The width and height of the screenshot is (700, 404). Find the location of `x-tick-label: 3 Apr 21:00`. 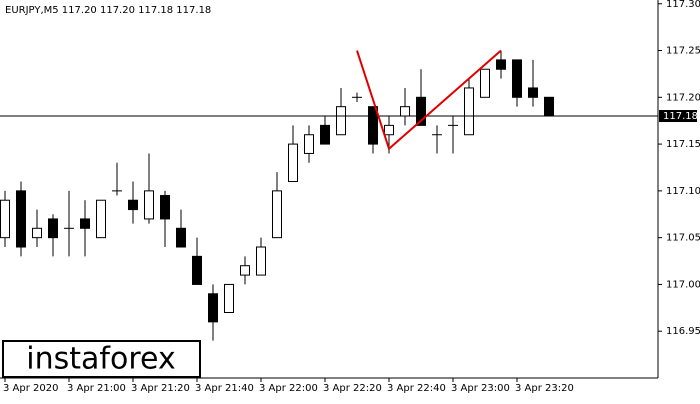

x-tick-label: 3 Apr 21:00 is located at coordinates (96, 388).